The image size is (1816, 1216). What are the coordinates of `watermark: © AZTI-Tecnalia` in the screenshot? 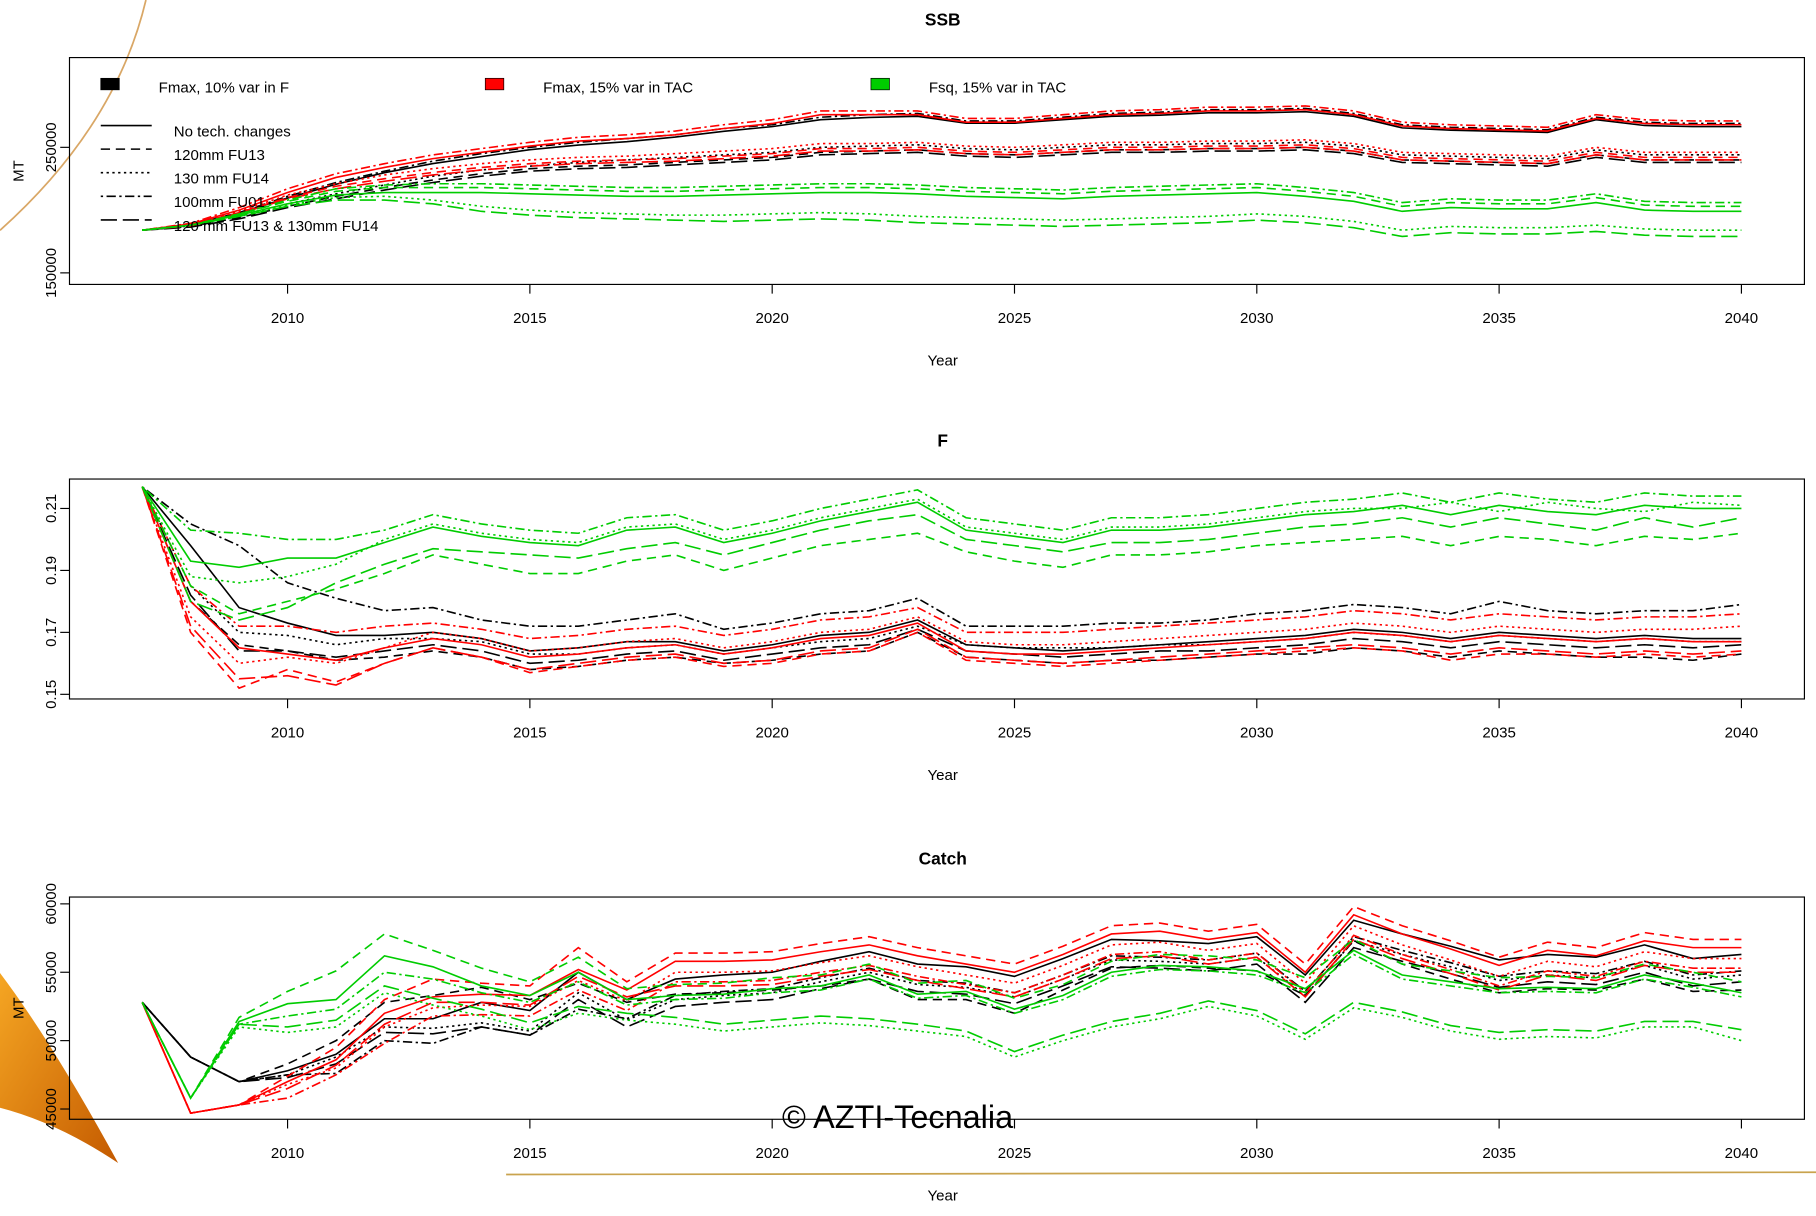 It's located at (897, 1117).